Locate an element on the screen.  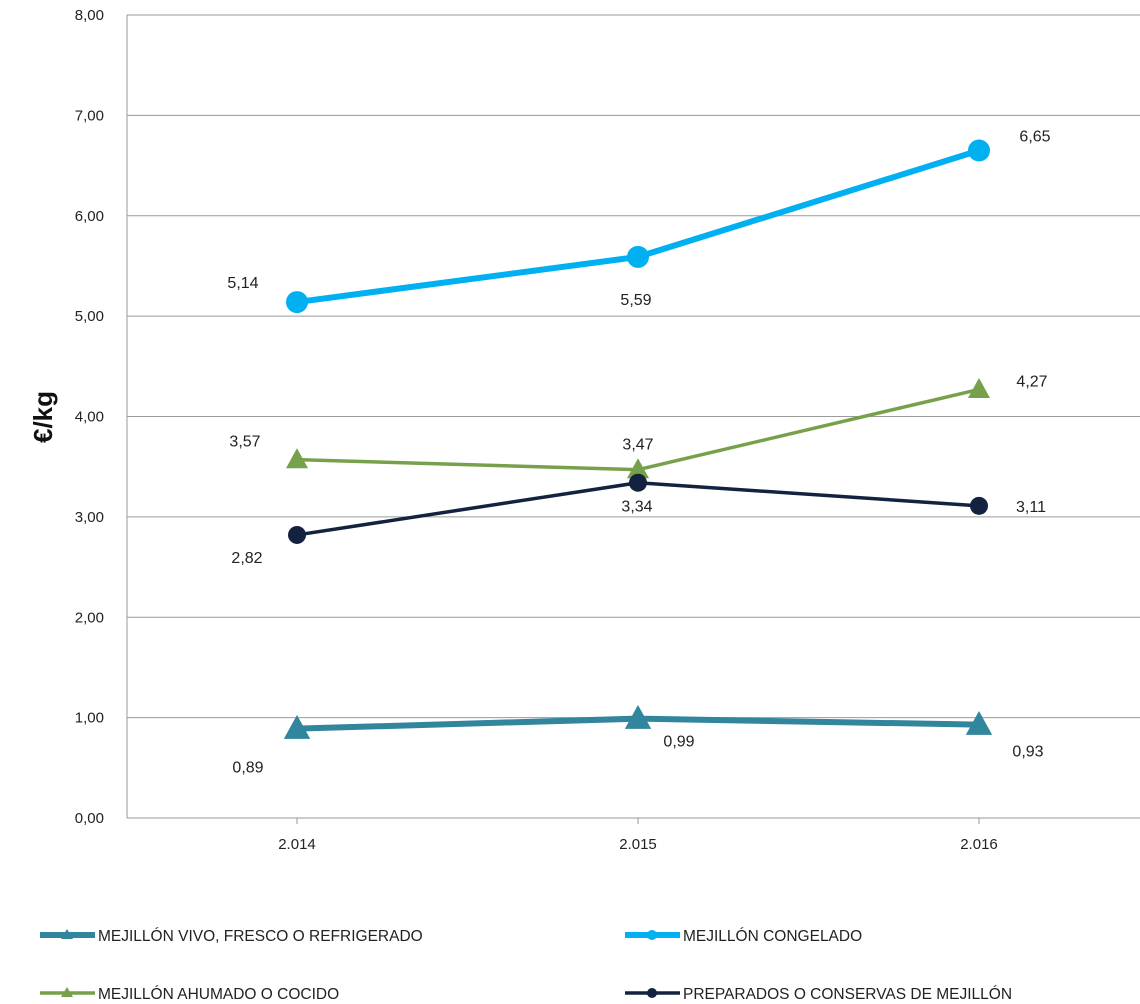
y-tick-label: 1,00 is located at coordinates (89, 718).